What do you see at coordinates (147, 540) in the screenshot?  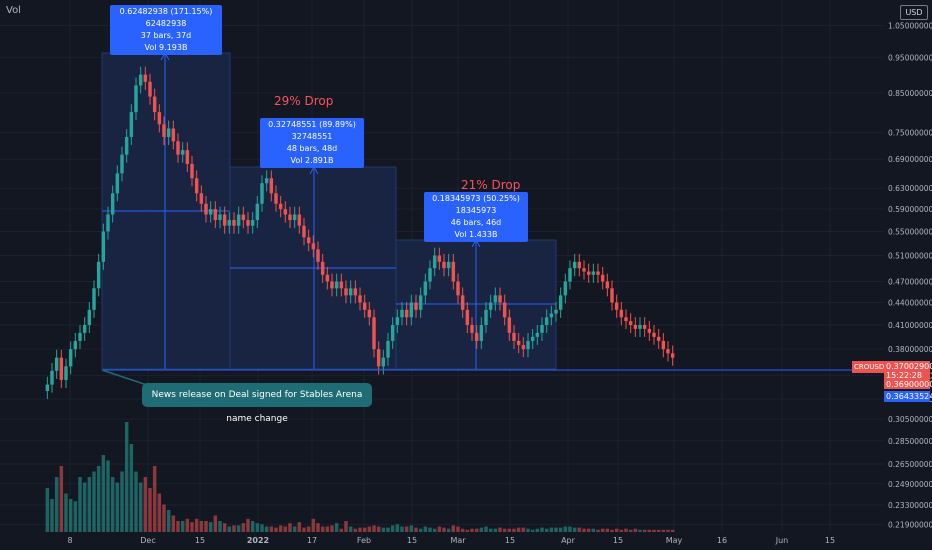 I see `x-tick-label: Dec` at bounding box center [147, 540].